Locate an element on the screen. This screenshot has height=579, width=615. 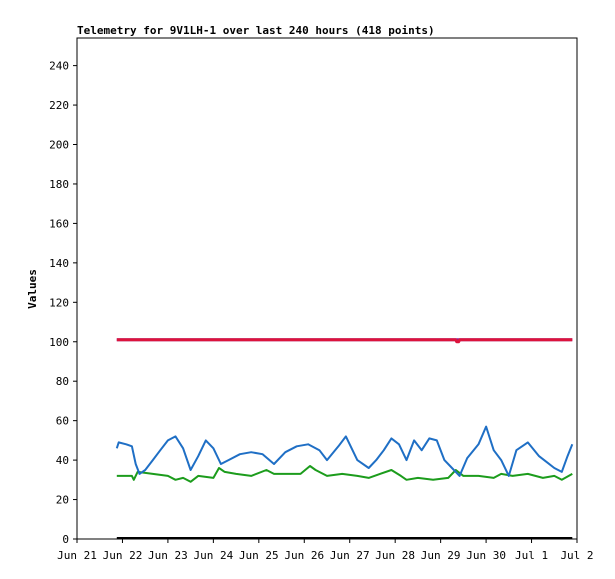
y-tick-label: 180 is located at coordinates (59, 184).